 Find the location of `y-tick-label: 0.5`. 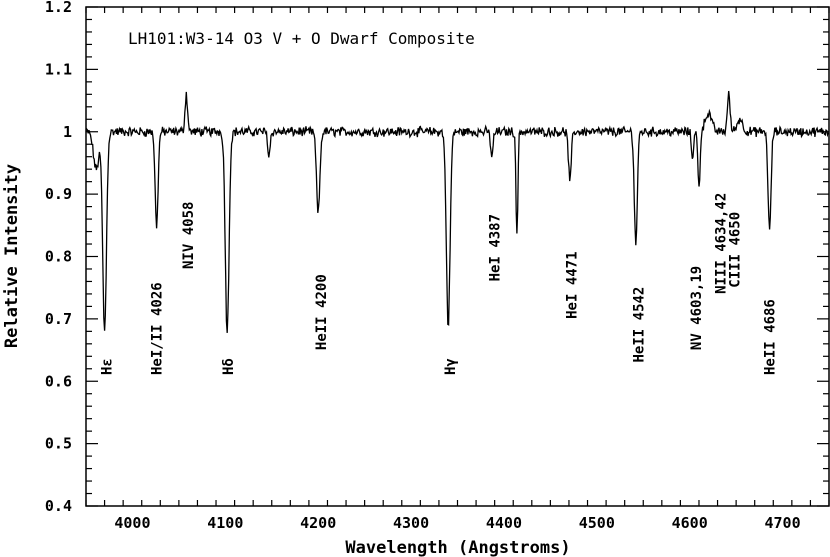

y-tick-label: 0.5 is located at coordinates (58, 444).